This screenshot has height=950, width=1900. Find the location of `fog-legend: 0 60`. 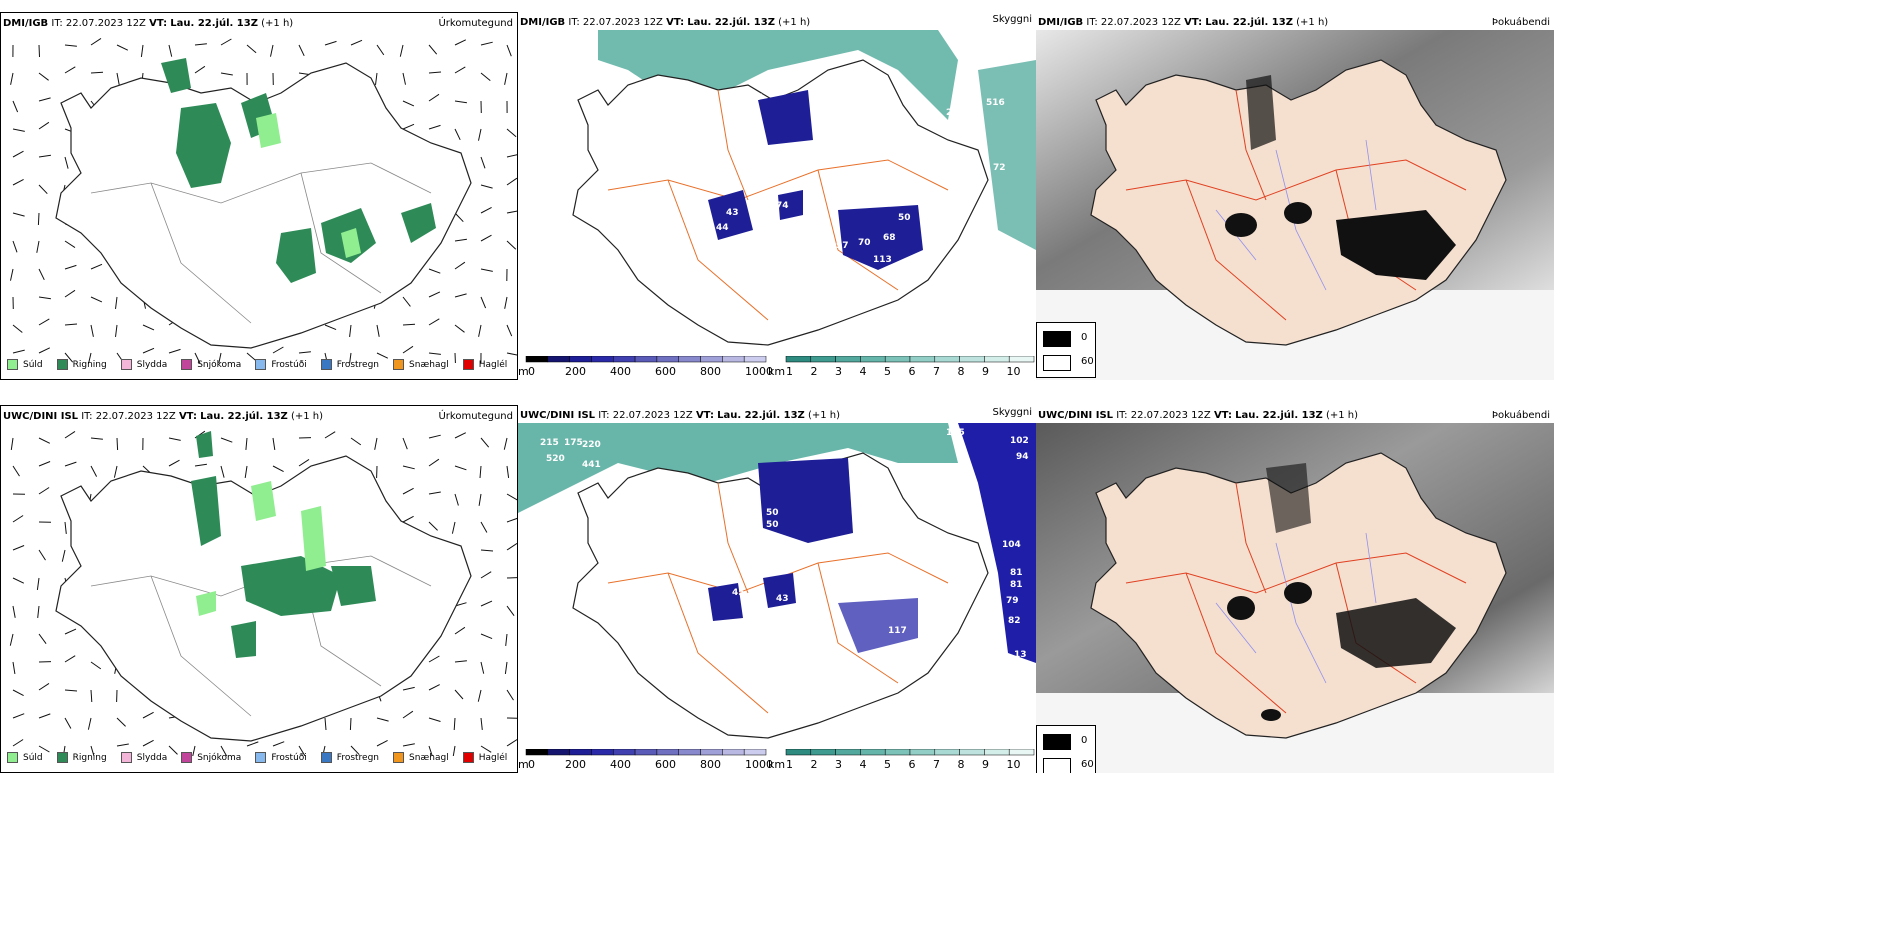

fog-legend: 0 60 is located at coordinates (1066, 749).